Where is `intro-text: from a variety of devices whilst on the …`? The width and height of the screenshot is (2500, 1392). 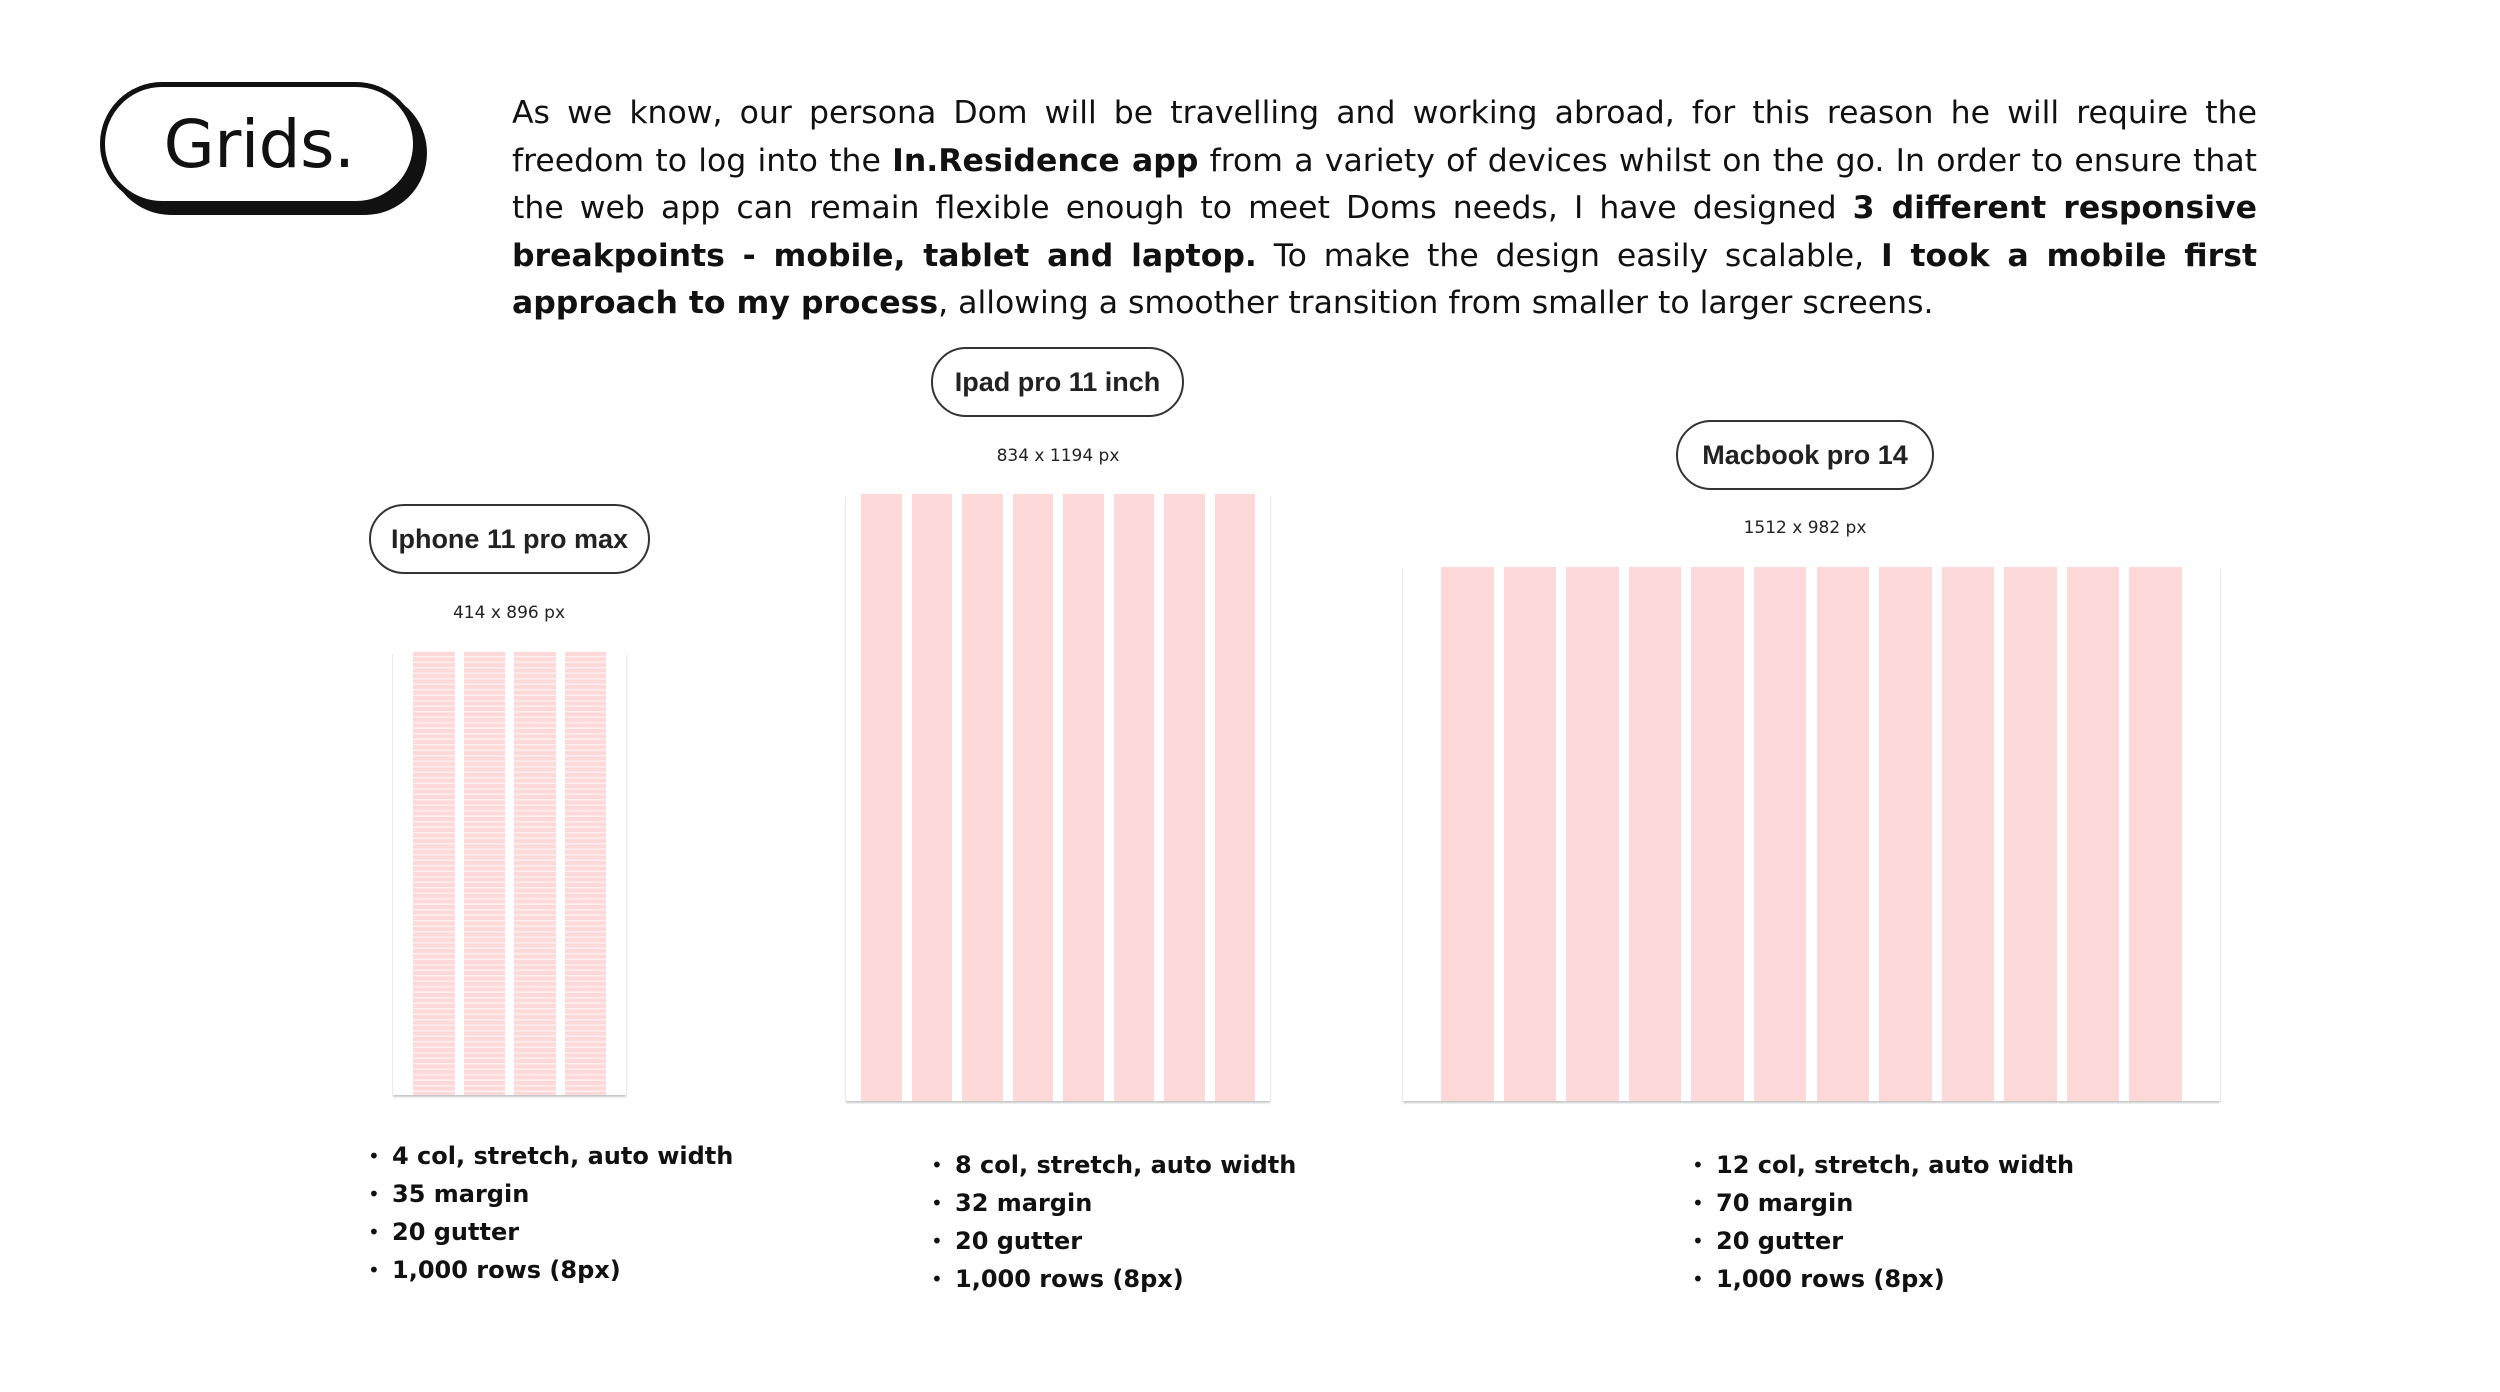
intro-text: from a variety of devices whilst on the … is located at coordinates (1384, 184).